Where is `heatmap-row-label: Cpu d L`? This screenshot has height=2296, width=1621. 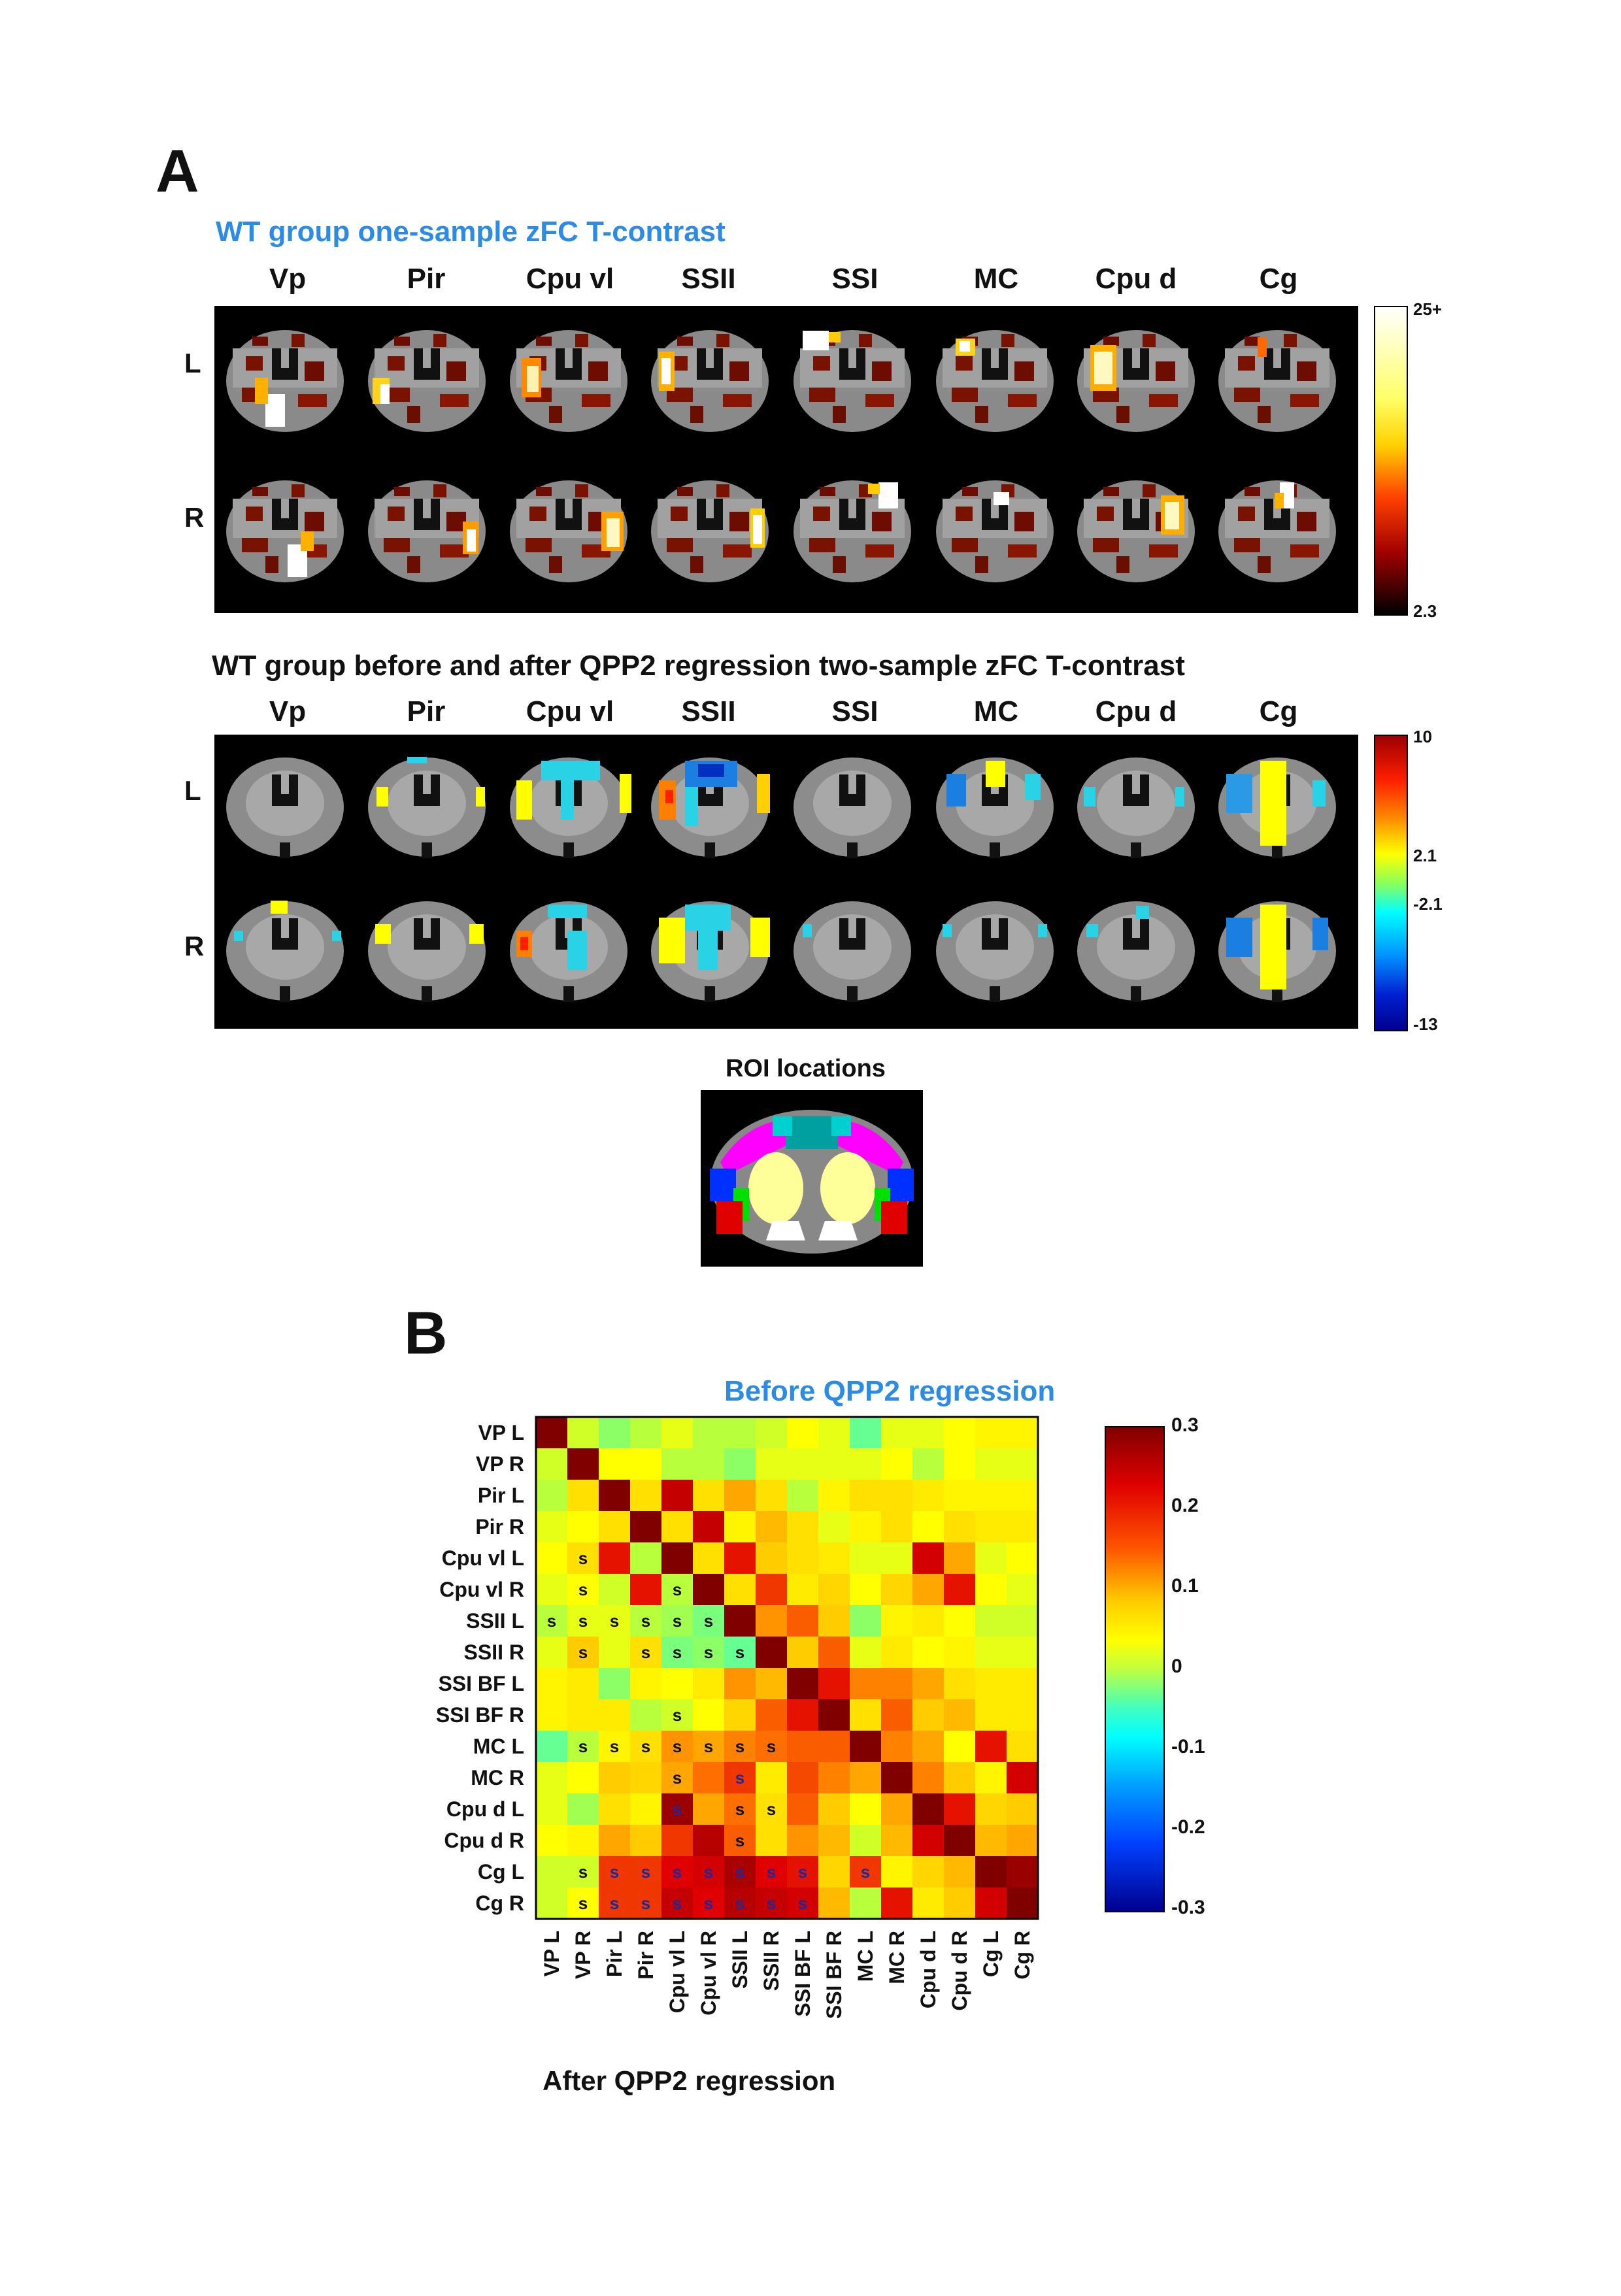
heatmap-row-label: Cpu d L is located at coordinates (485, 1809).